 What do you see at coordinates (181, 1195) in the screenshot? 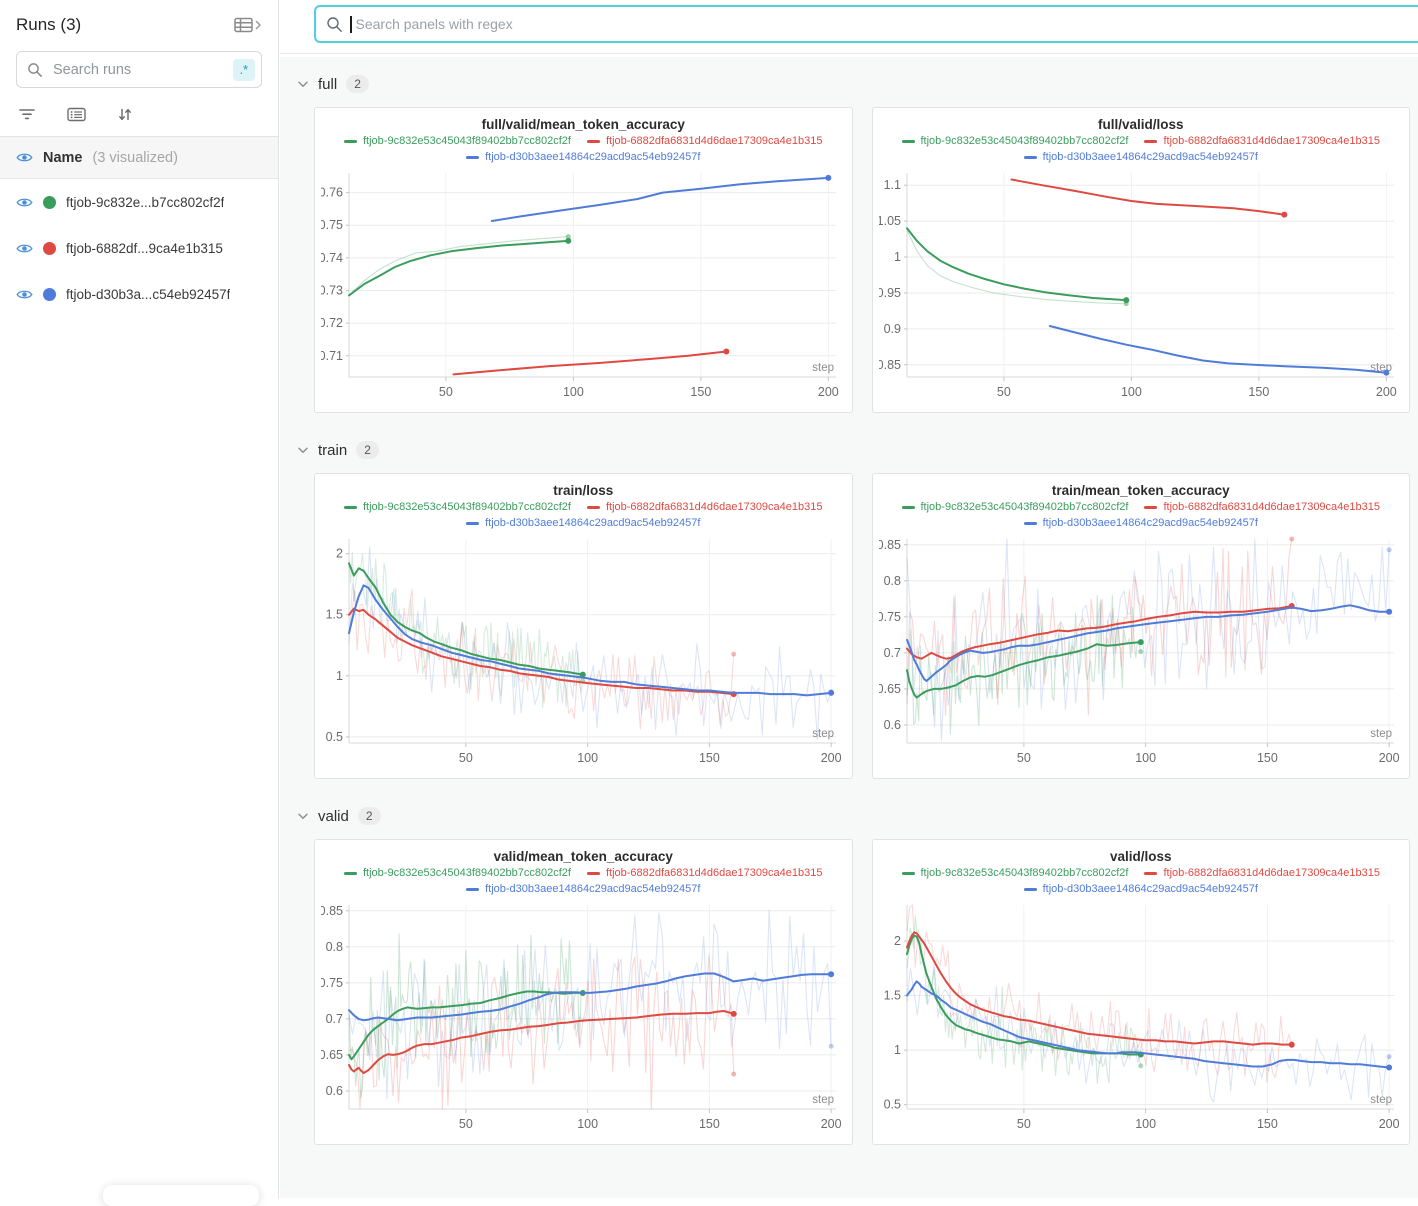
I see `bottom-popup-card` at bounding box center [181, 1195].